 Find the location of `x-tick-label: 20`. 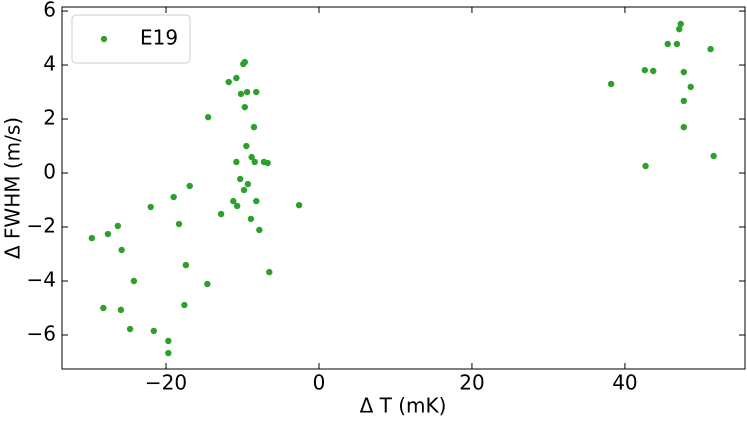

x-tick-label: 20 is located at coordinates (471, 383).